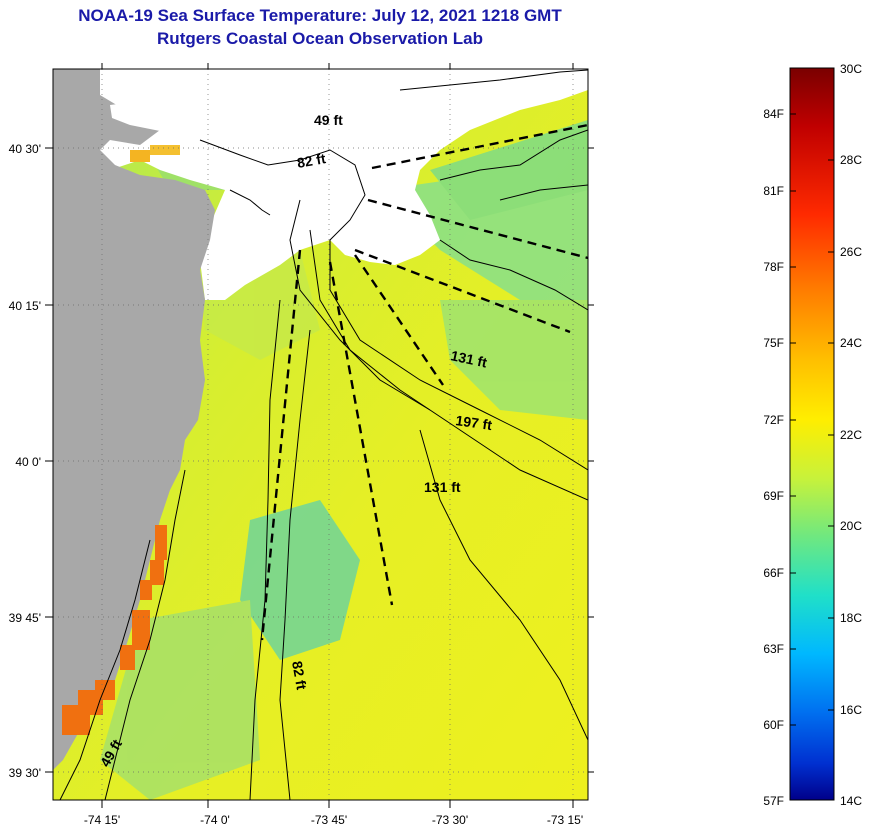  I want to click on colorbar-ticks, so click(812, 419).